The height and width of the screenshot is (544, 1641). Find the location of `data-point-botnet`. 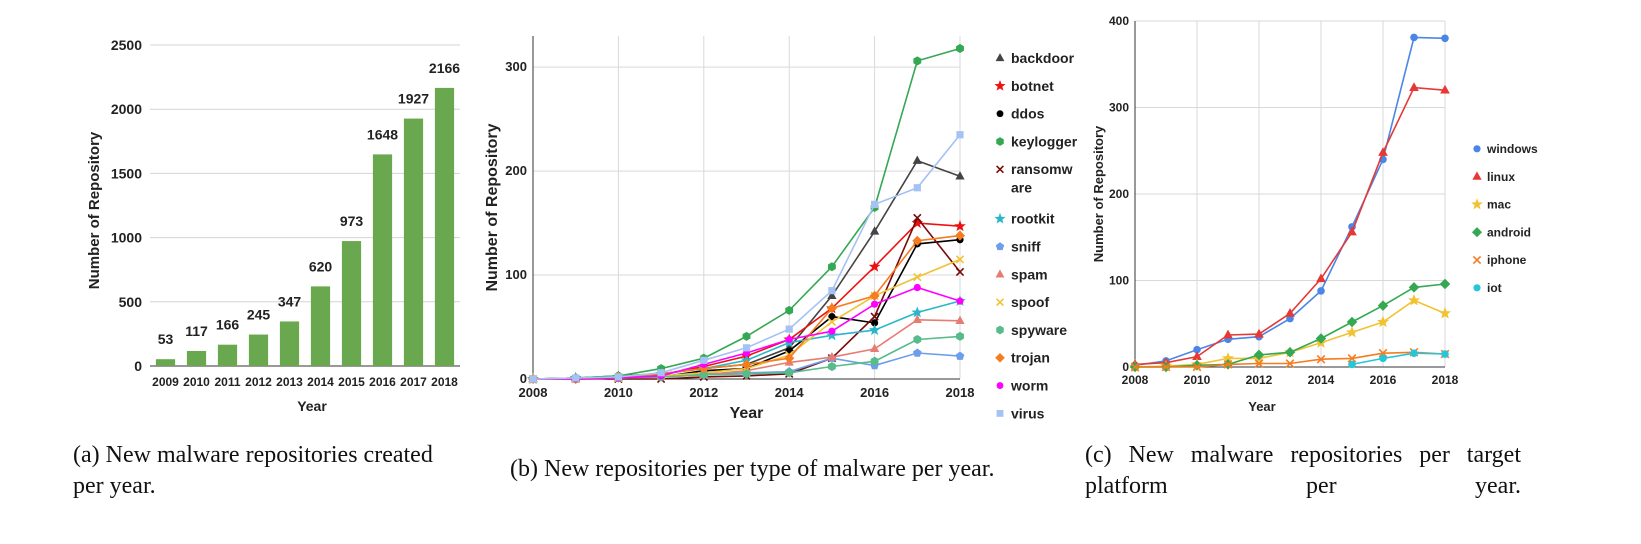

data-point-botnet is located at coordinates (874, 266).